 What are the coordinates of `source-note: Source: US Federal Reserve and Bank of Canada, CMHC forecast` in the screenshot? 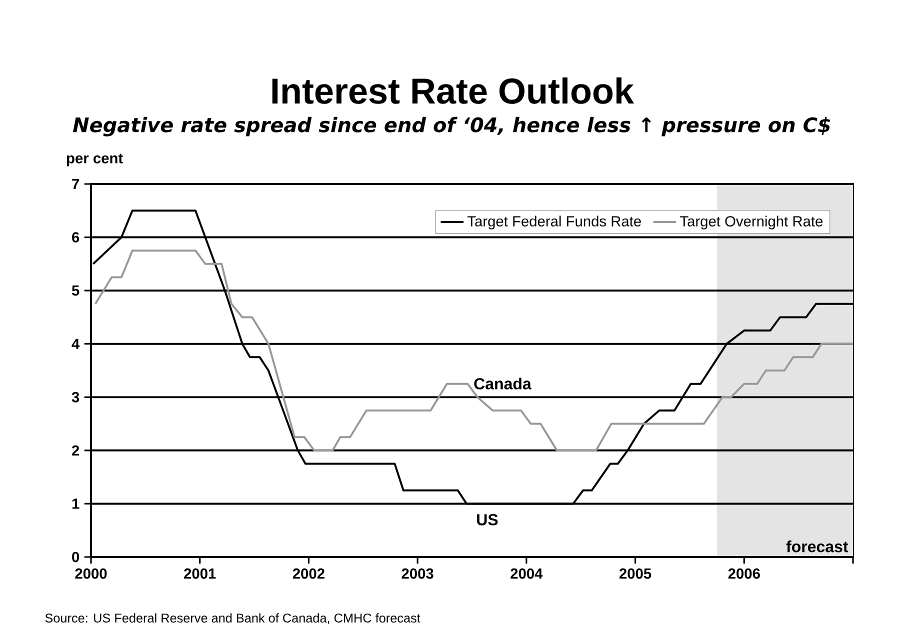 It's located at (232, 618).